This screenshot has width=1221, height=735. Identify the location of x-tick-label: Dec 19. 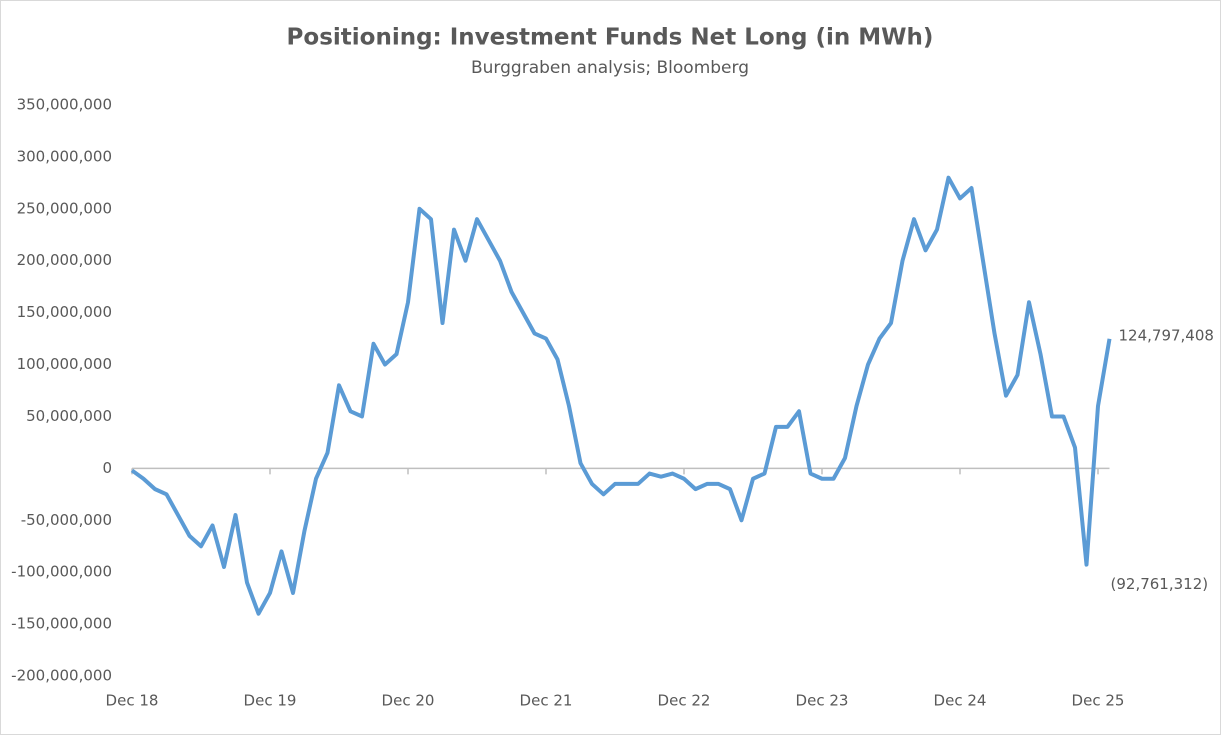
(270, 701).